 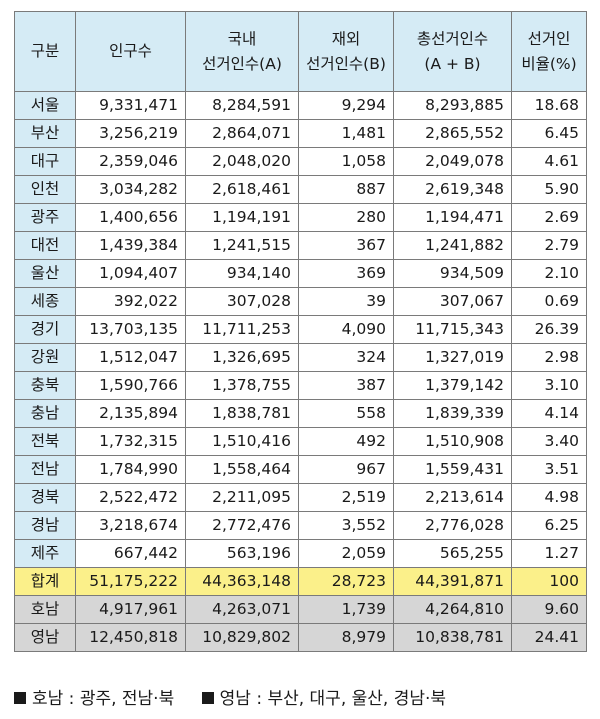 I want to click on value-cell: 2,359,046, so click(x=130, y=161).